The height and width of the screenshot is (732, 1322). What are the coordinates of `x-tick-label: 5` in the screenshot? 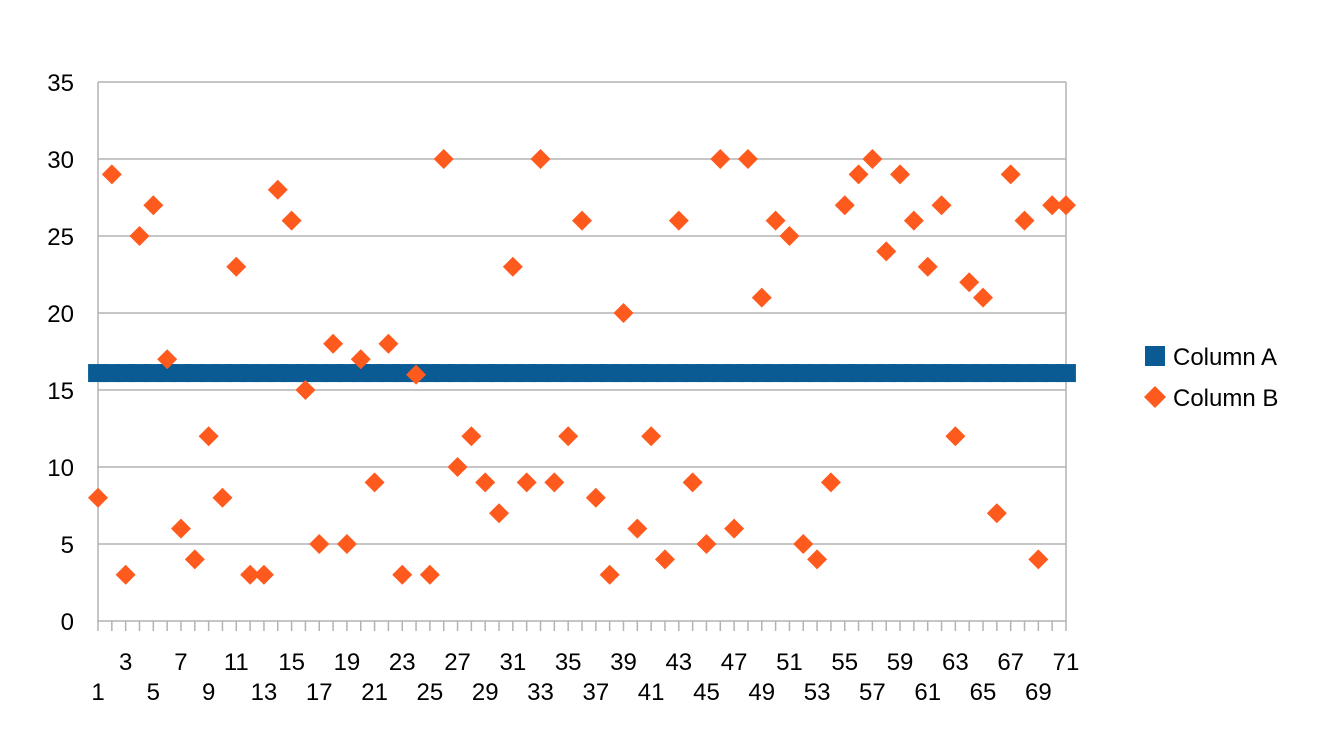 It's located at (153, 692).